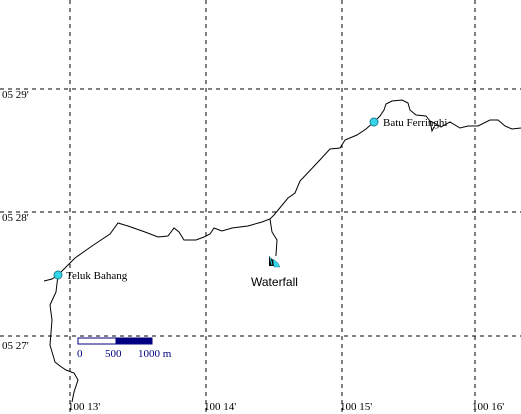 Image resolution: width=521 pixels, height=414 pixels. What do you see at coordinates (274, 262) in the screenshot?
I see `waterfall-icon` at bounding box center [274, 262].